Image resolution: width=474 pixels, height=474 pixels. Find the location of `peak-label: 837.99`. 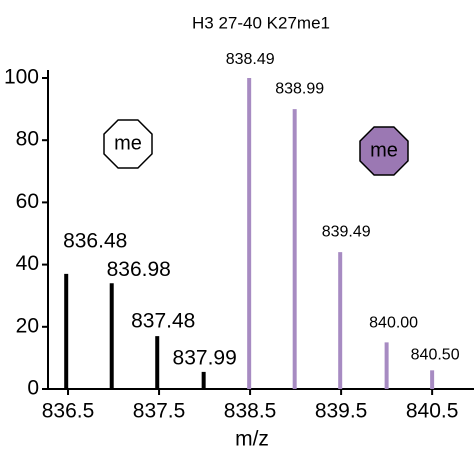

peak-label: 837.99 is located at coordinates (205, 357).